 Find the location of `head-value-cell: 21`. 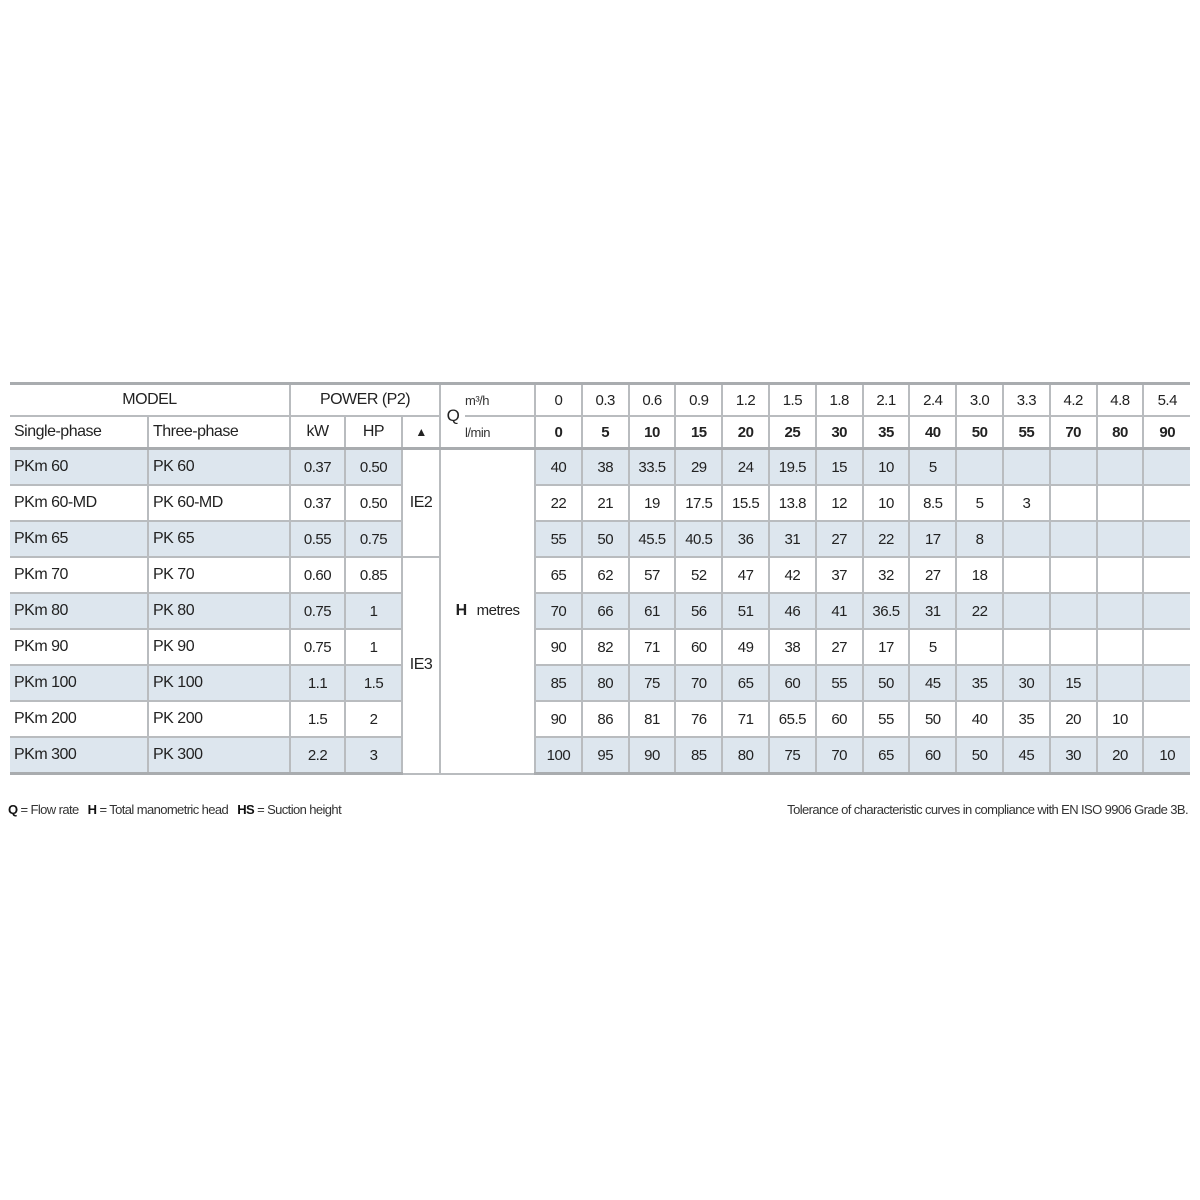

head-value-cell: 21 is located at coordinates (605, 503).